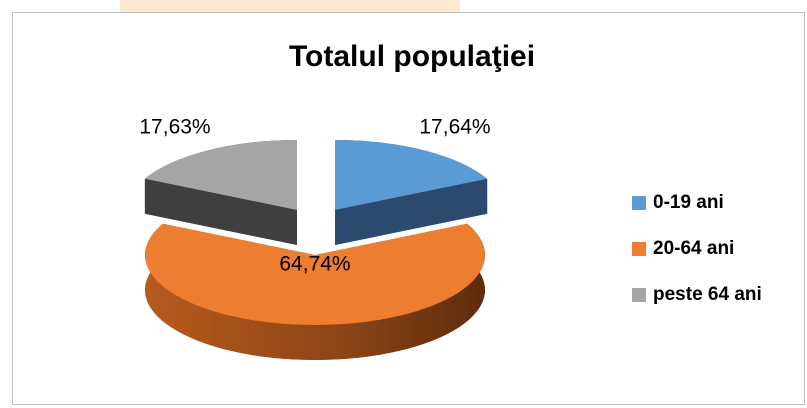  I want to click on data-label: 17,63%, so click(174, 127).